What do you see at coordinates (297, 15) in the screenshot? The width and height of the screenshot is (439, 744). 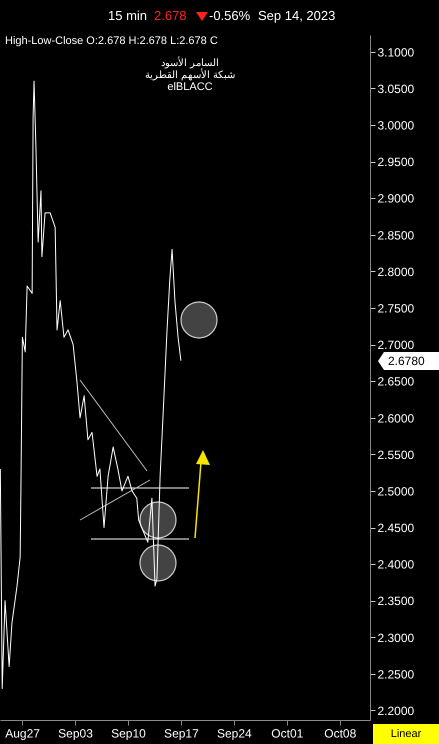 I see `text: Sep 14, 2023` at bounding box center [297, 15].